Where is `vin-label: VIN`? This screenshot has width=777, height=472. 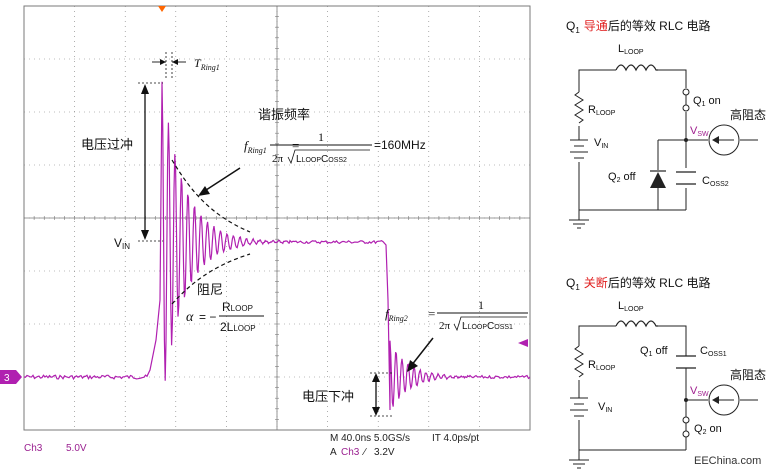 vin-label: VIN is located at coordinates (122, 243).